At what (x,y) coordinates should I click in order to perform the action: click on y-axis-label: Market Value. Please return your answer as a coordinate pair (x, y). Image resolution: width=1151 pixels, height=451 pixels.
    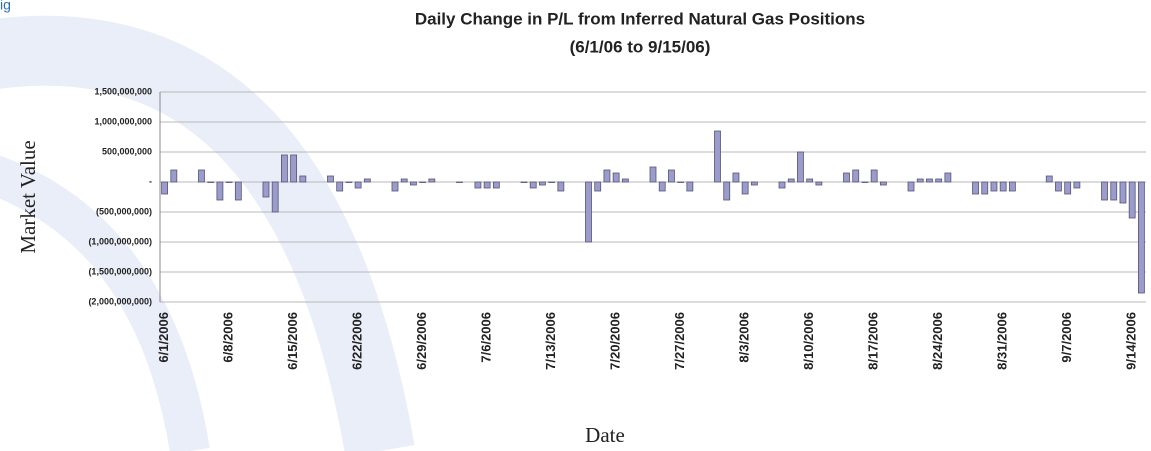
    Looking at the image, I should click on (28, 196).